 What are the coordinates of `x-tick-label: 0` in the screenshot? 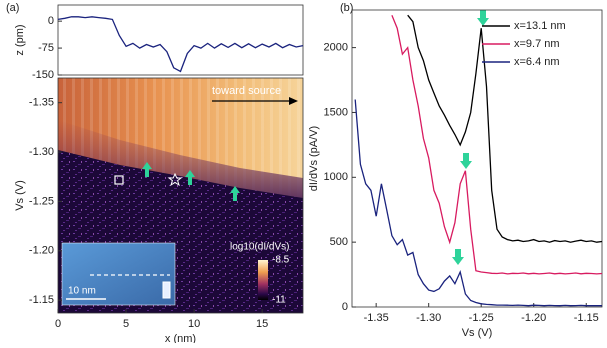 It's located at (58, 324).